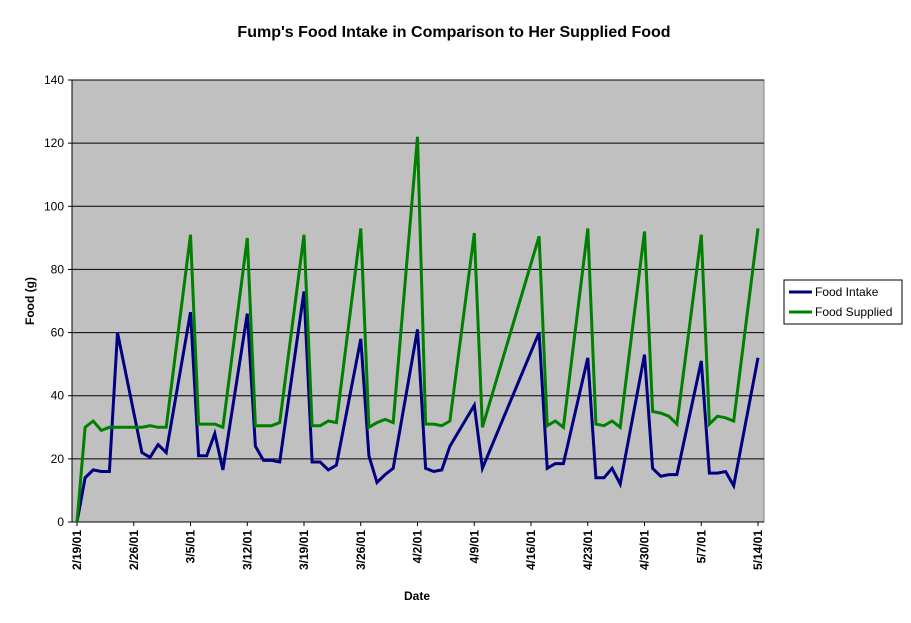 This screenshot has width=911, height=623. Describe the element at coordinates (417, 596) in the screenshot. I see `x-axis-title: Date` at that location.